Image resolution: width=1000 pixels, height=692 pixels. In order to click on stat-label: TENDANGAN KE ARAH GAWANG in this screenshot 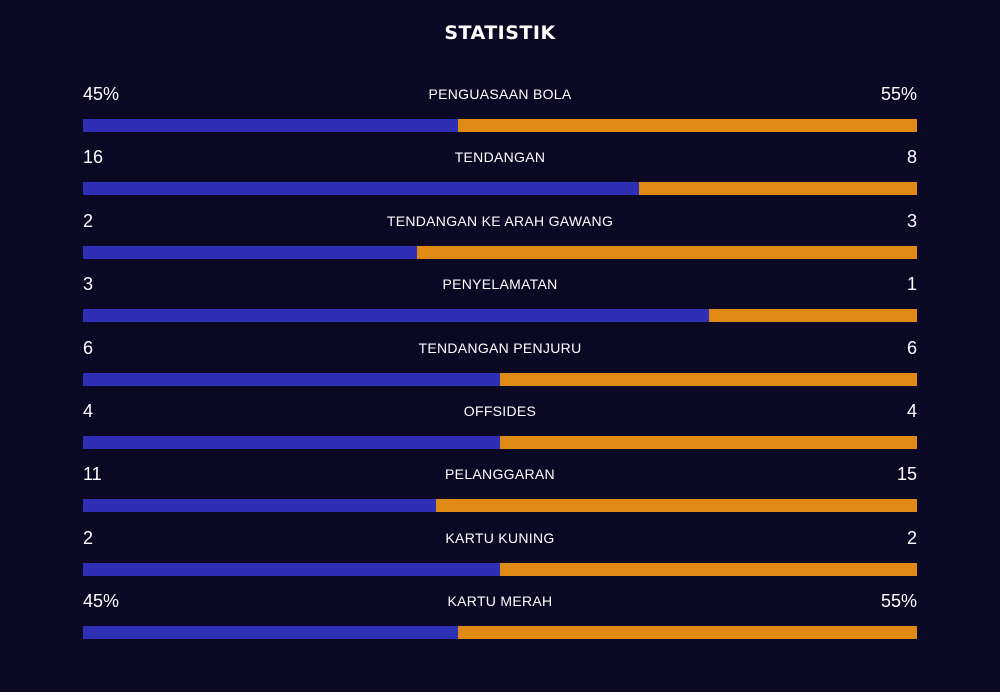, I will do `click(500, 220)`.